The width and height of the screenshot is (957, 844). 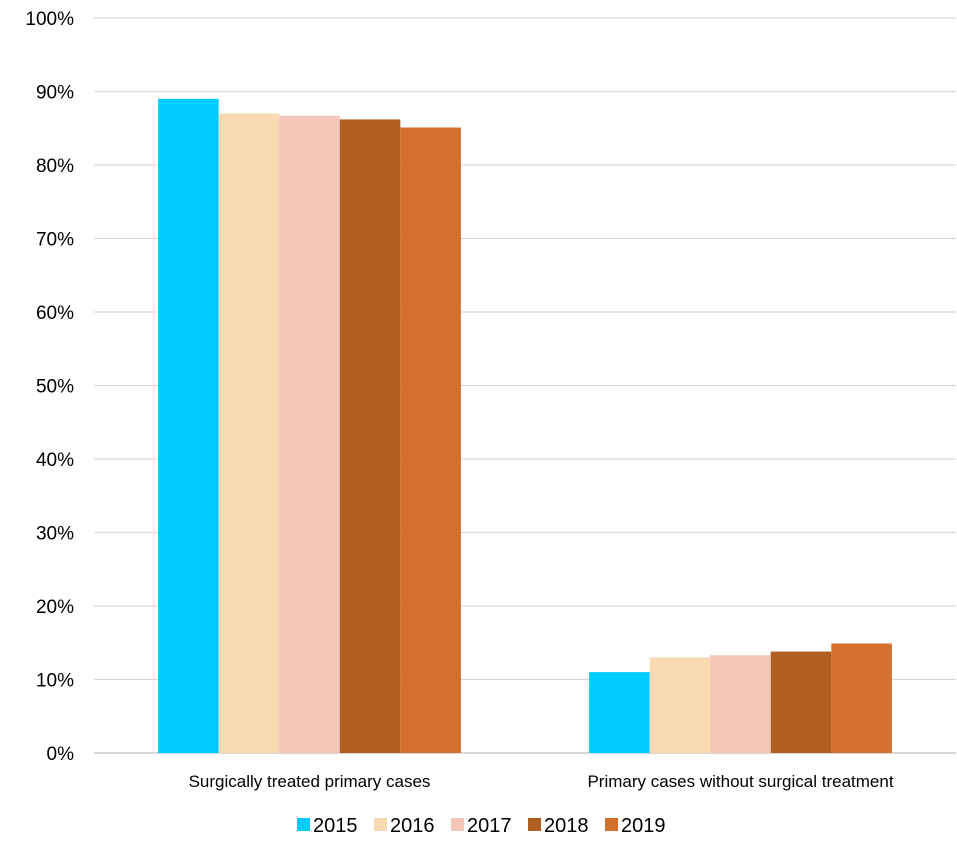 I want to click on y-tick-label: 0%, so click(x=61, y=754).